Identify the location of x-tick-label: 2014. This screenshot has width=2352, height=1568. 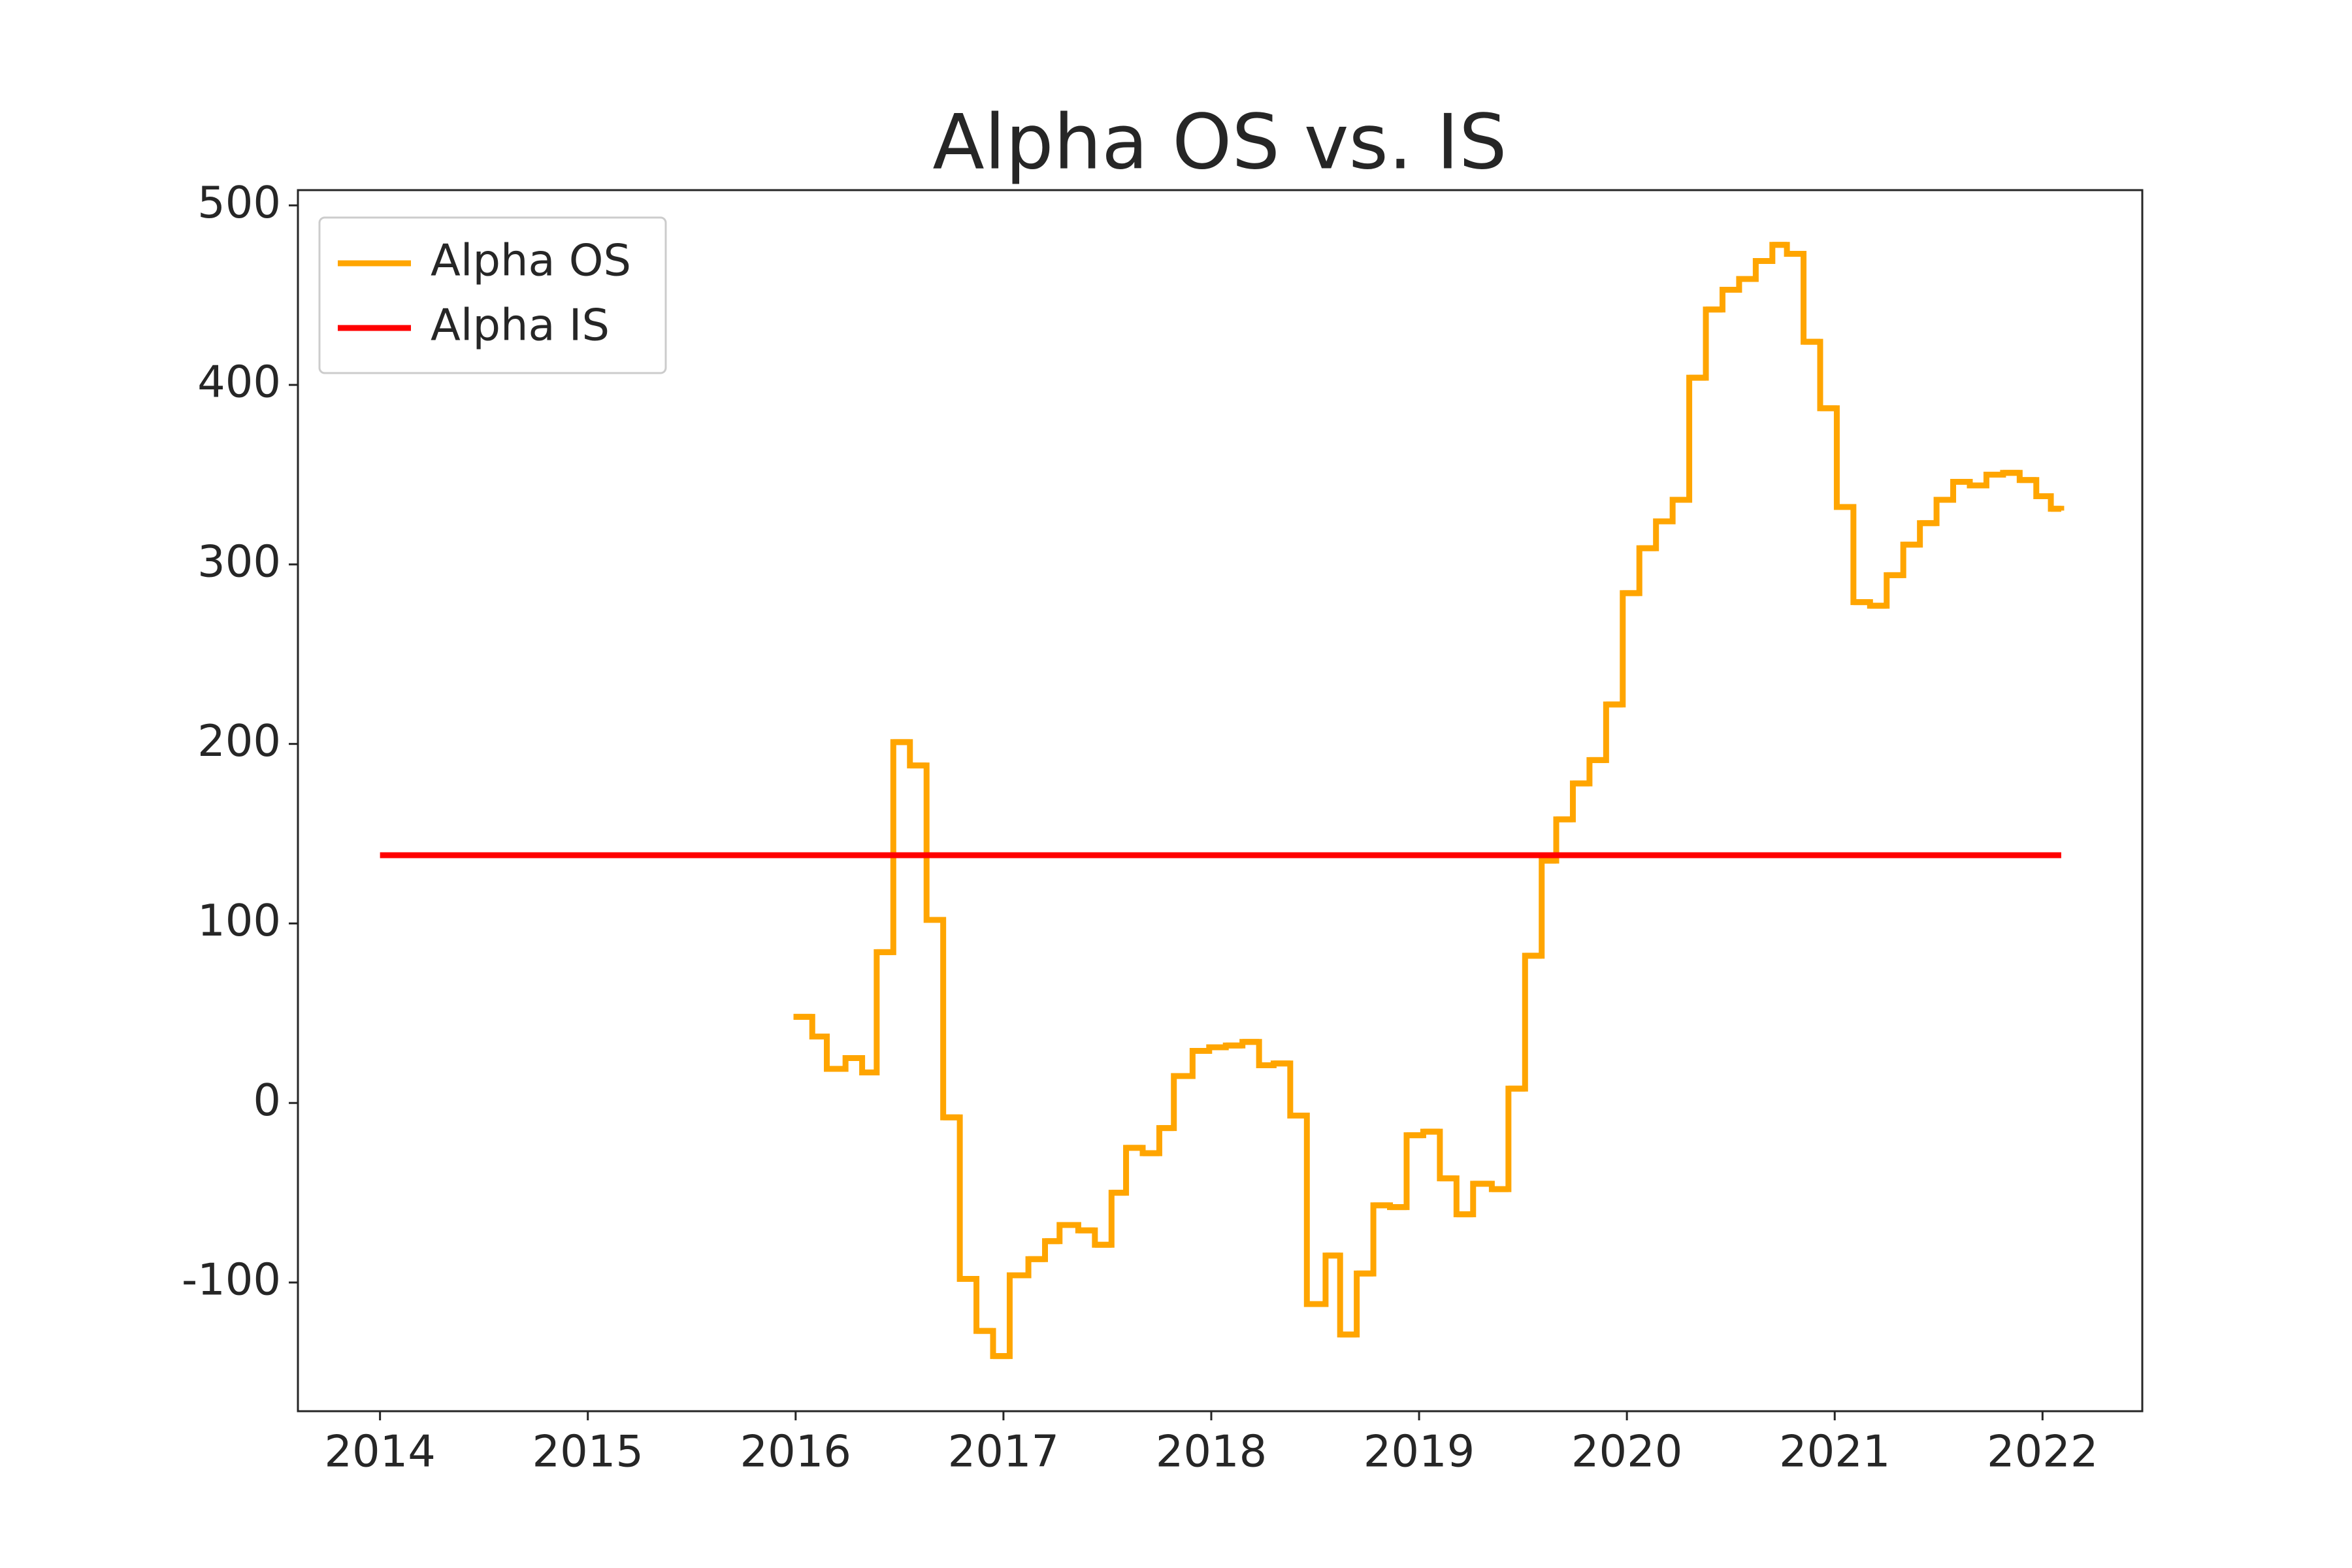
(380, 1451).